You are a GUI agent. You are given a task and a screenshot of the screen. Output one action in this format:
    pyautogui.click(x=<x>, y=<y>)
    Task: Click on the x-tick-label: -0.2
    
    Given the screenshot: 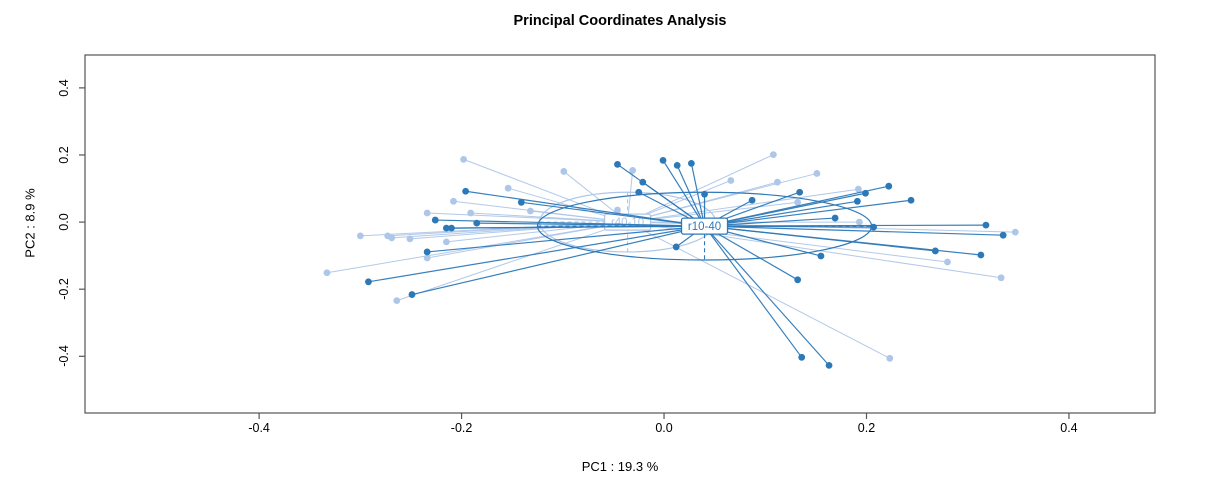 What is the action you would take?
    pyautogui.click(x=461, y=428)
    